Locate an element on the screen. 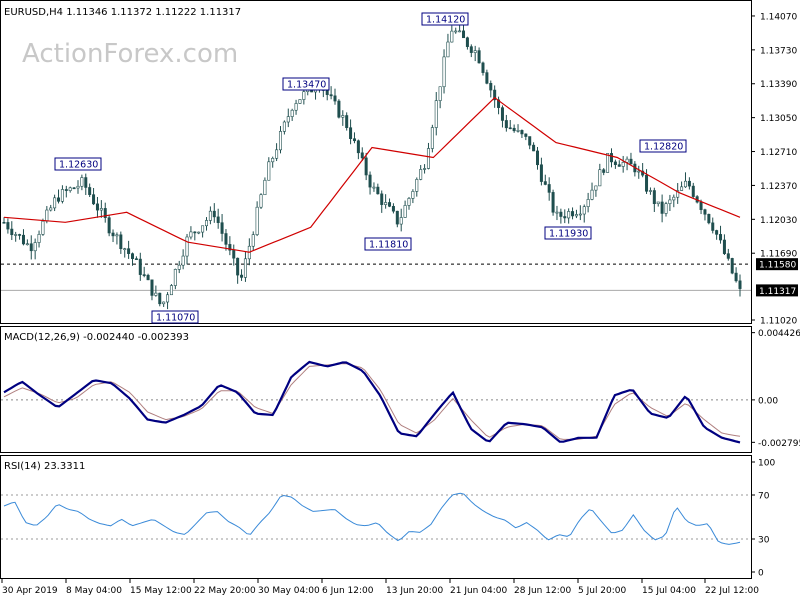  macd-main-line is located at coordinates (372, 402).